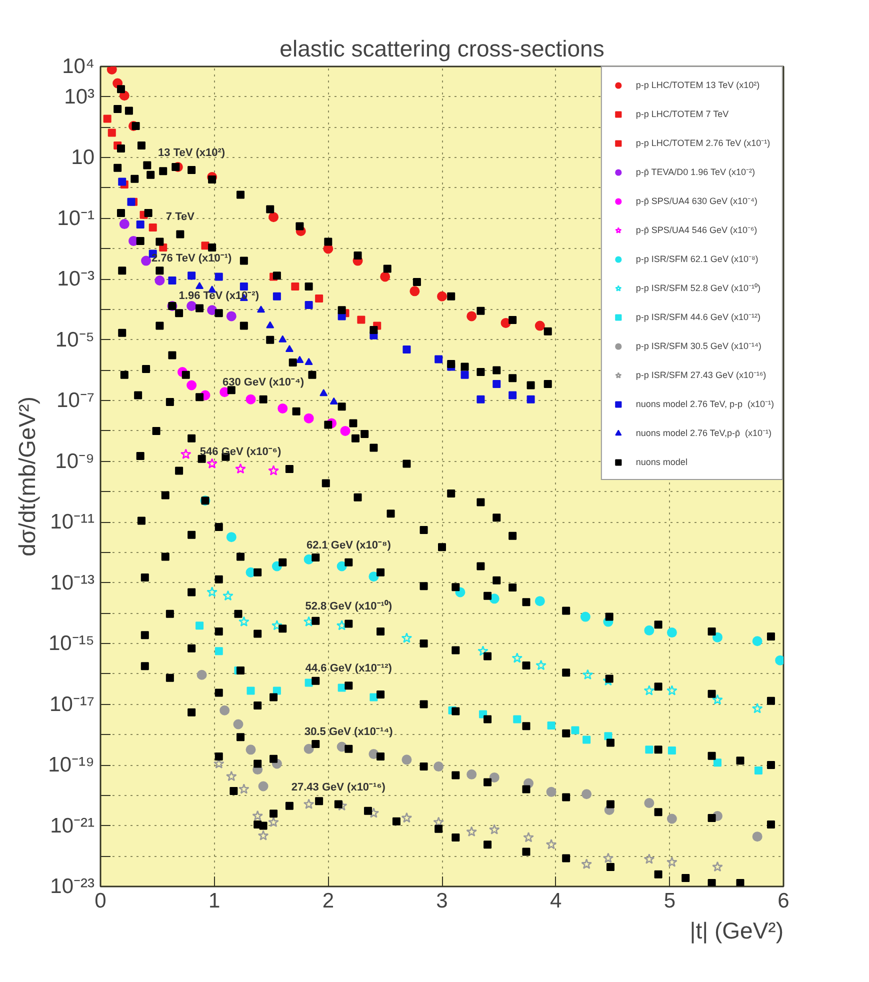  I want to click on legend-label: p-p LHC/TOTEM 7 TeV, so click(682, 114).